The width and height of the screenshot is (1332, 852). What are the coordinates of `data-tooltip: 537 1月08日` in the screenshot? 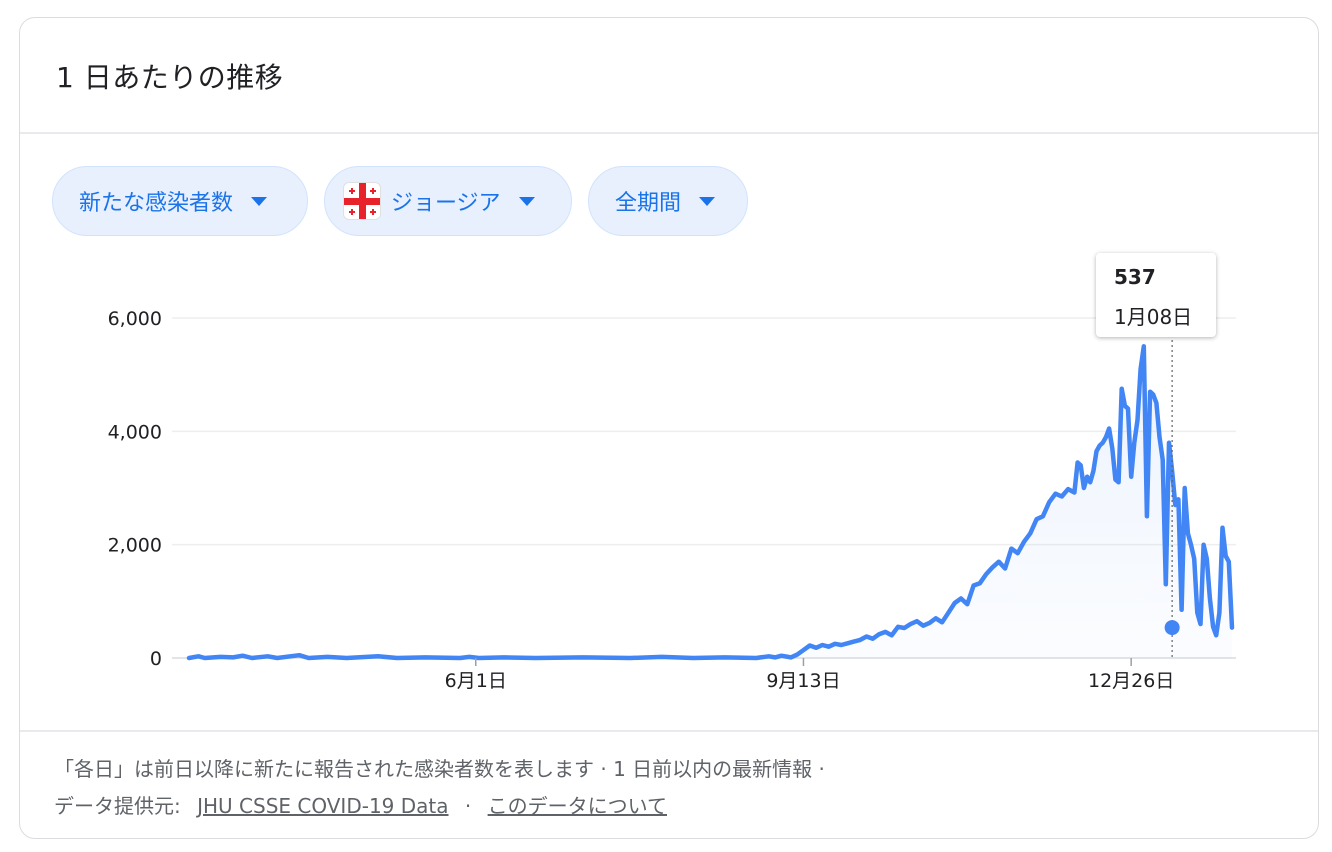 It's located at (1156, 295).